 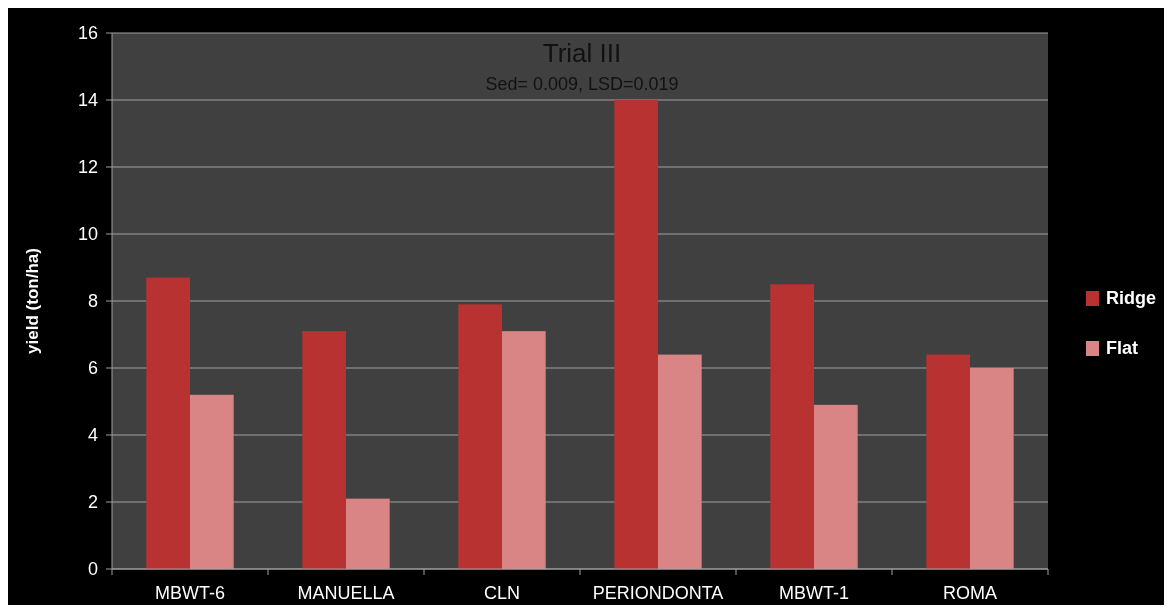 I want to click on x-tick-label: MANUELLA, so click(x=346, y=593).